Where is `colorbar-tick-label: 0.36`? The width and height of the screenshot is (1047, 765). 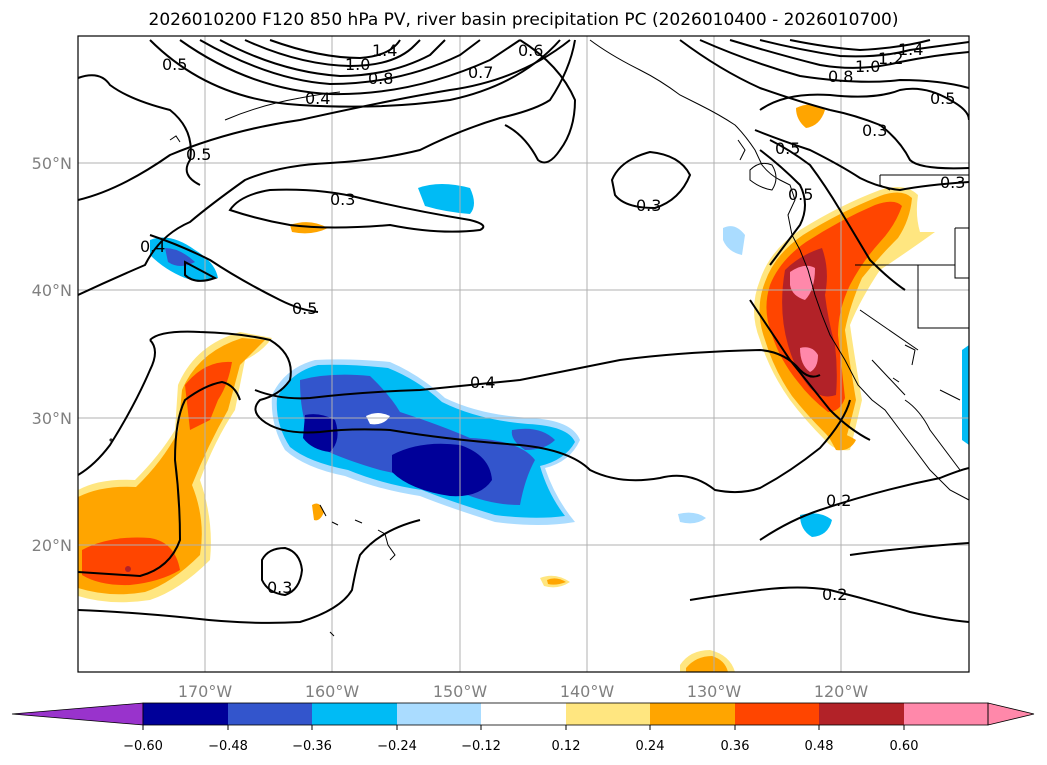 colorbar-tick-label: 0.36 is located at coordinates (735, 746).